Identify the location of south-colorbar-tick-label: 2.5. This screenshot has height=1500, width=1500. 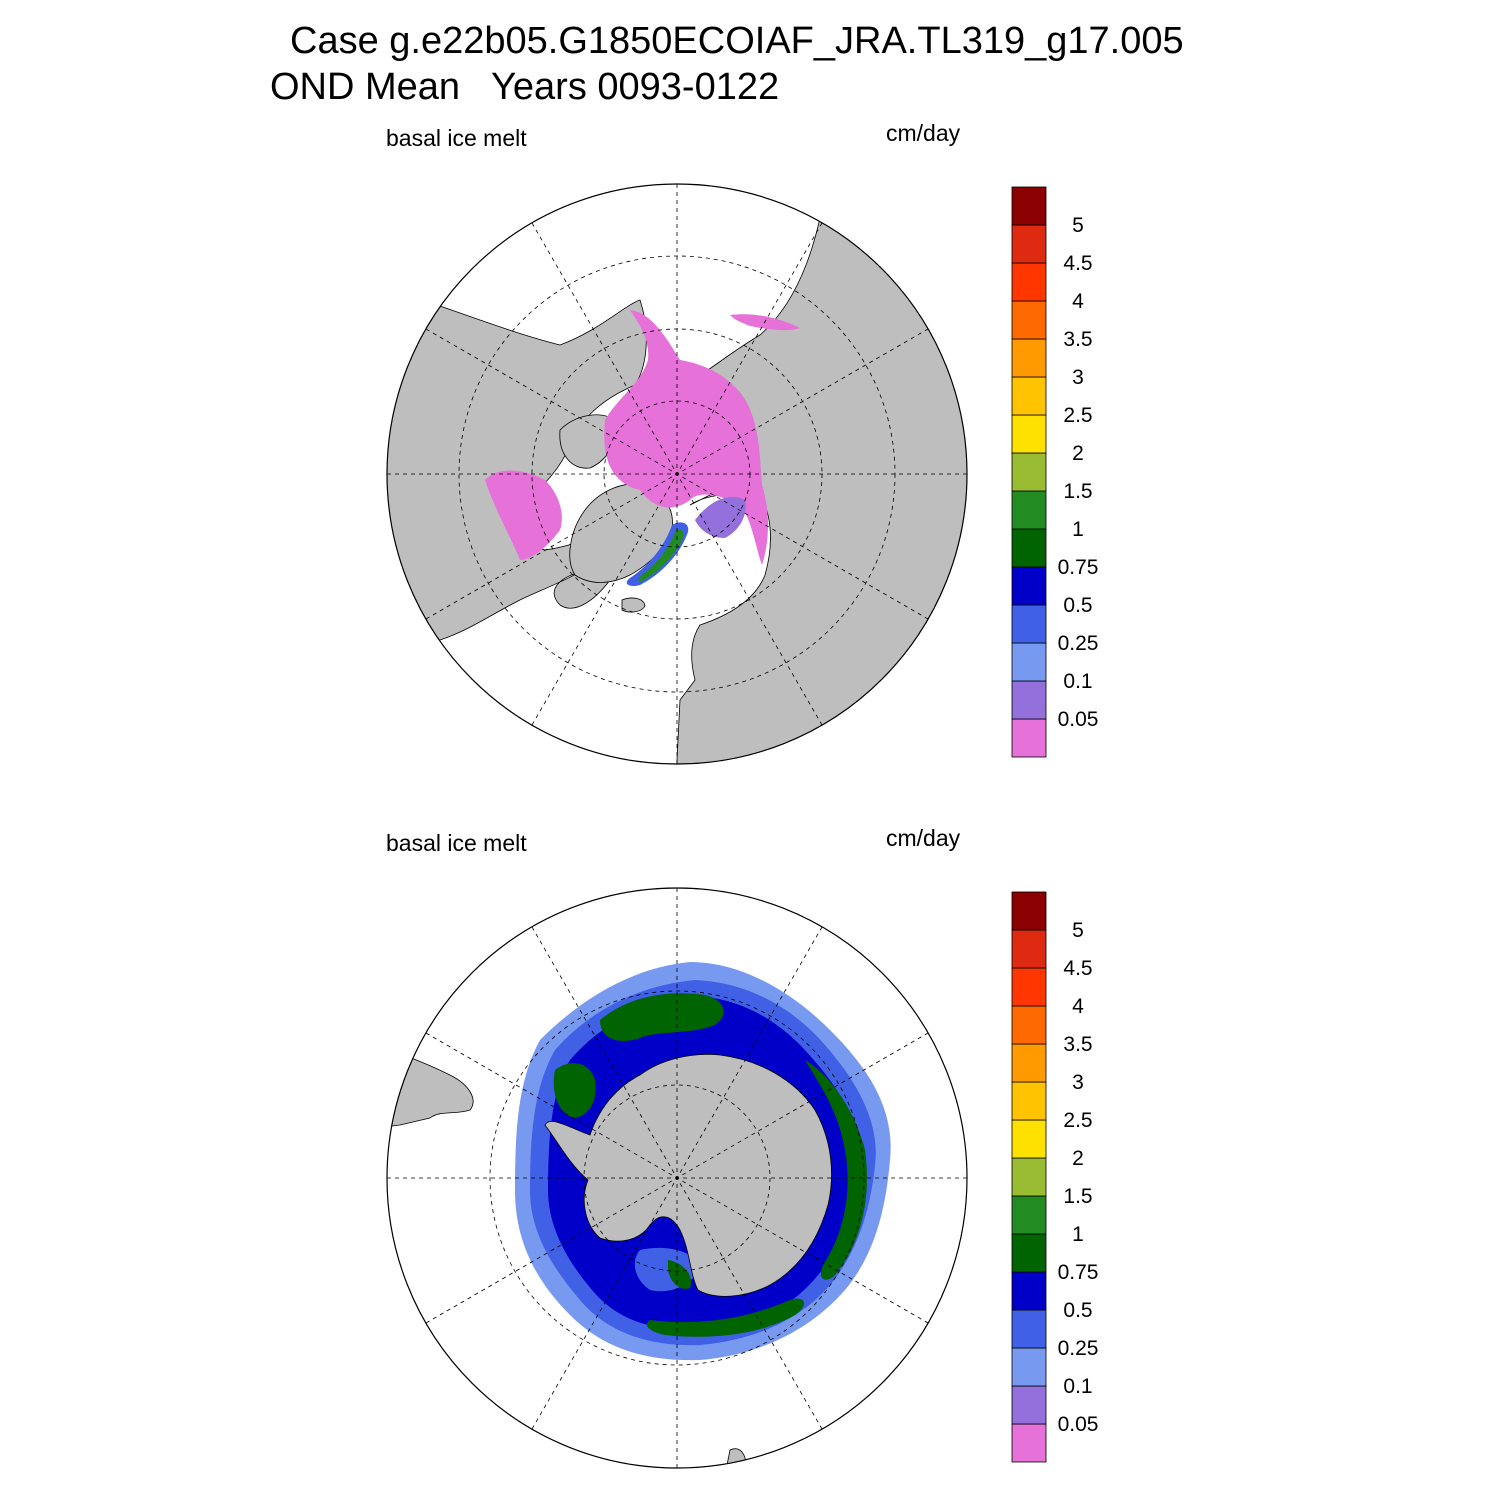
(1077, 1120).